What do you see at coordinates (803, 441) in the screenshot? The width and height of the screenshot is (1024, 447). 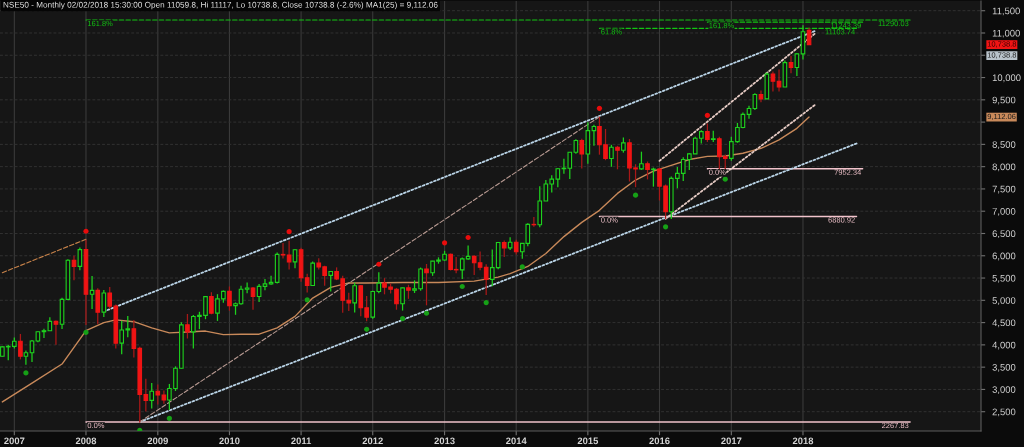 I see `x-tick-label: 2018` at bounding box center [803, 441].